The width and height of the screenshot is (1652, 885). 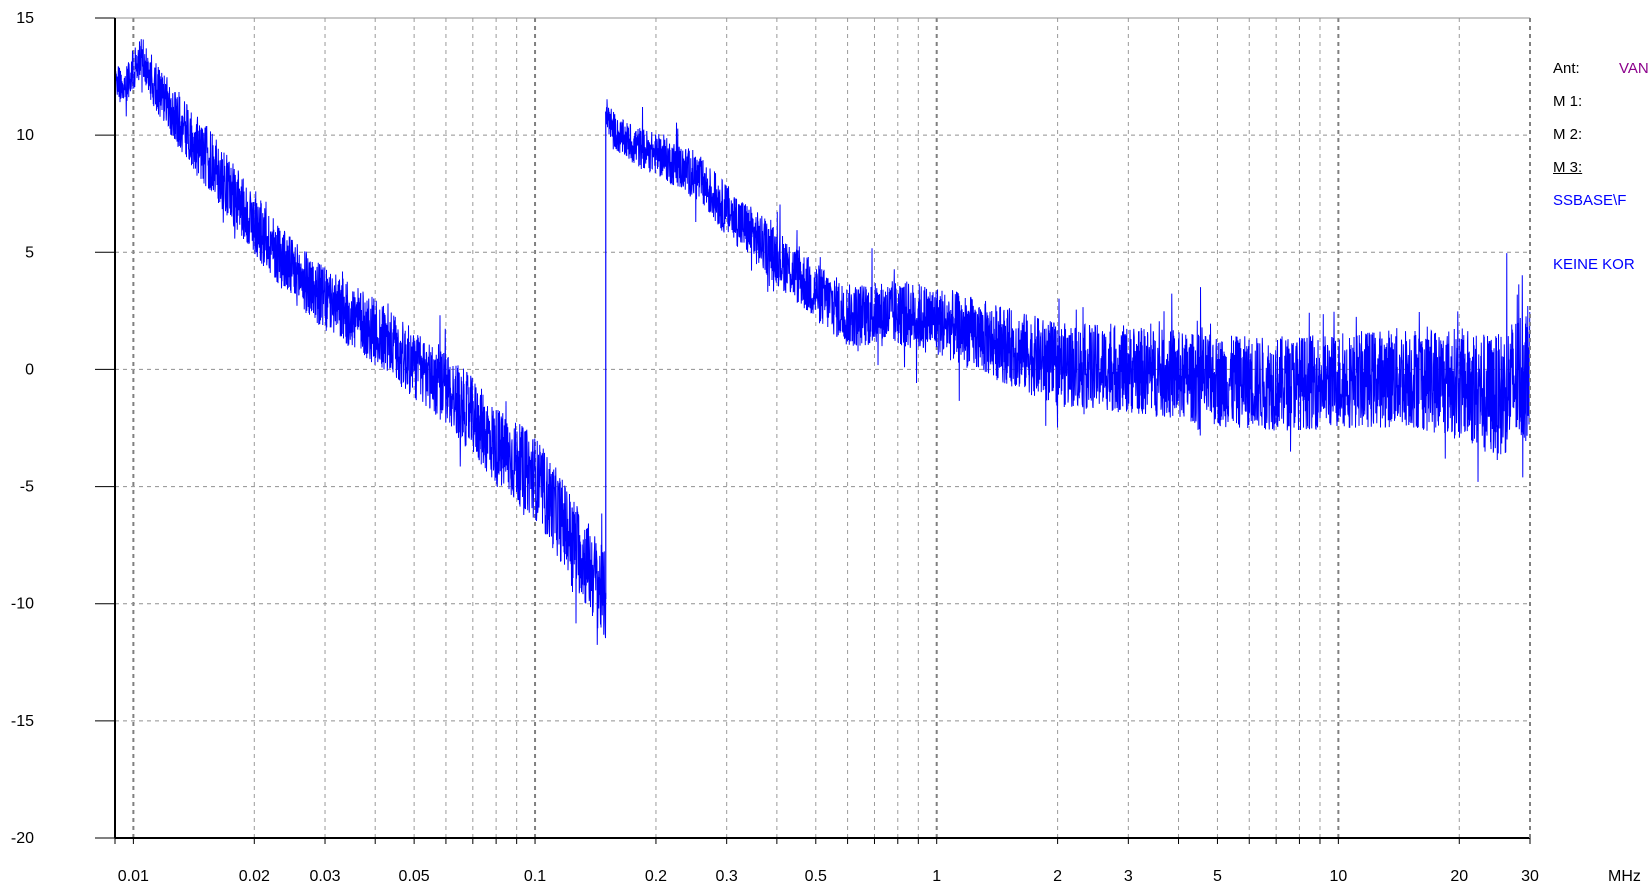 I want to click on y-tick-label: 10, so click(x=25, y=135).